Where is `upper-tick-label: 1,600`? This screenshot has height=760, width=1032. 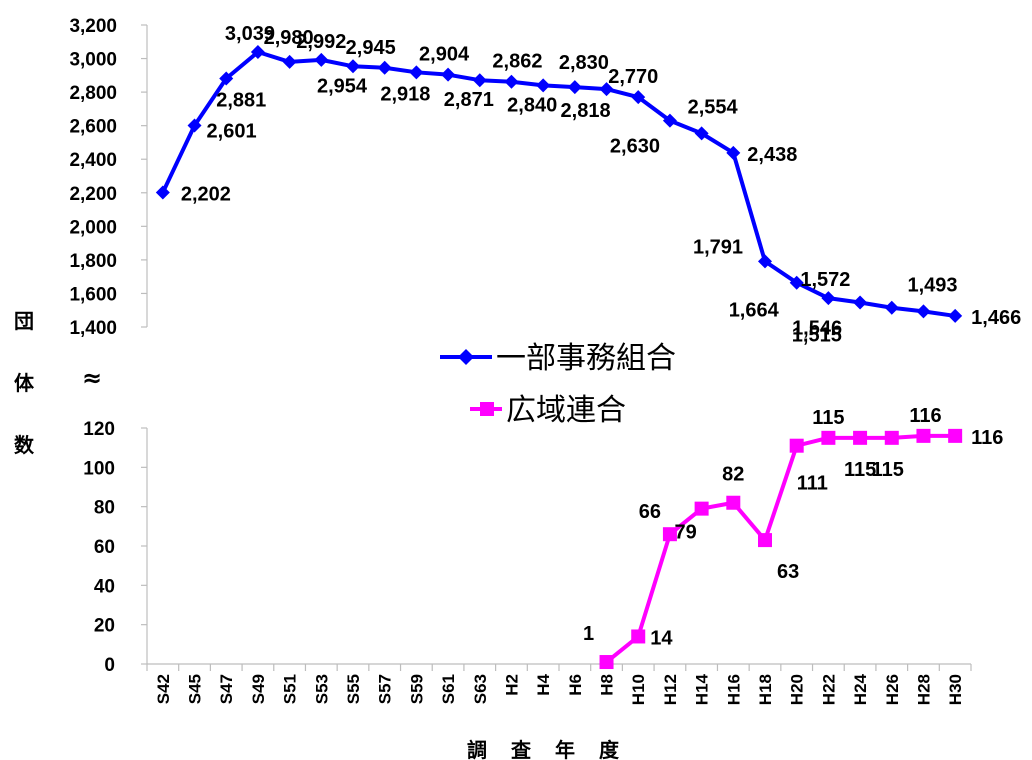 upper-tick-label: 1,600 is located at coordinates (93, 294).